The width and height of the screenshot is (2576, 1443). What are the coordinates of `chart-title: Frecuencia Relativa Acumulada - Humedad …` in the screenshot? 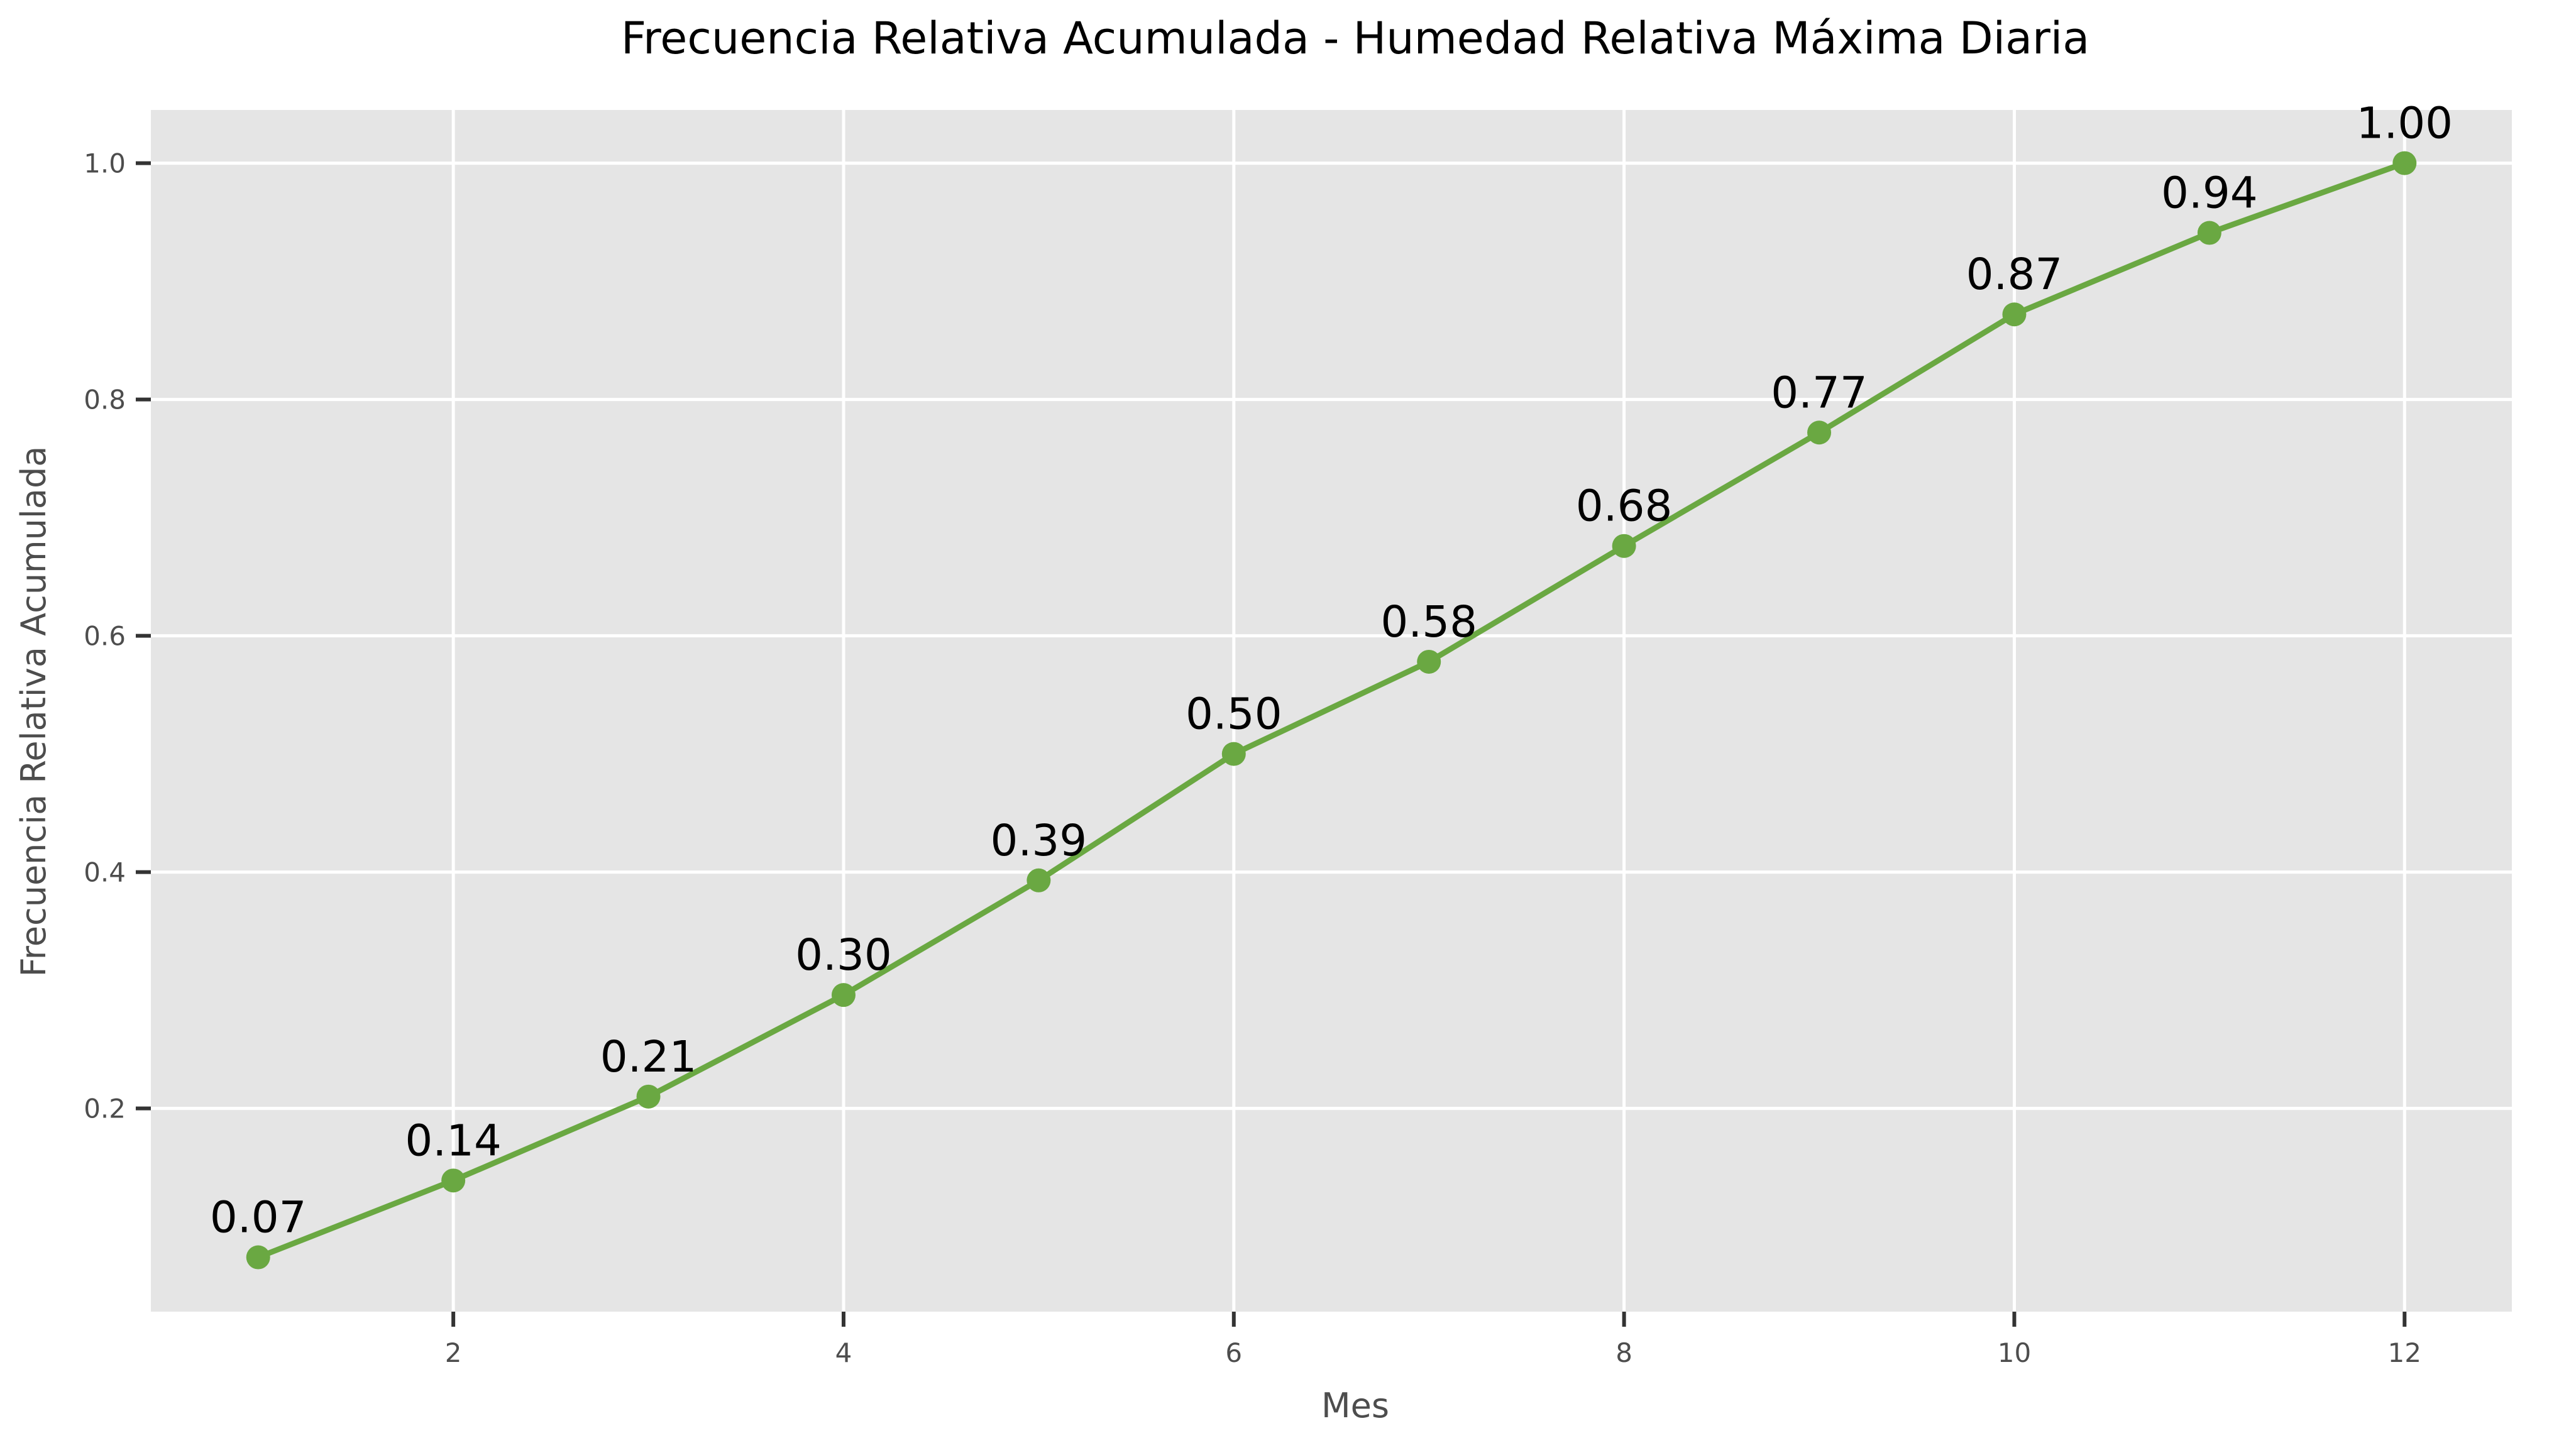 It's located at (1355, 38).